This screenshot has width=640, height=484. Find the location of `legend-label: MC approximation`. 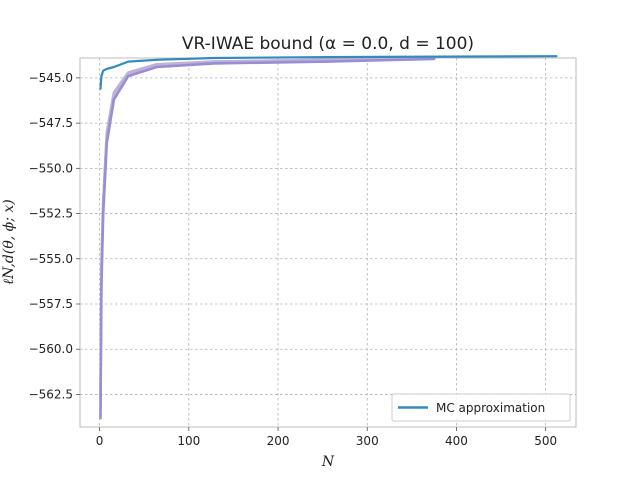

legend-label: MC approximation is located at coordinates (490, 408).